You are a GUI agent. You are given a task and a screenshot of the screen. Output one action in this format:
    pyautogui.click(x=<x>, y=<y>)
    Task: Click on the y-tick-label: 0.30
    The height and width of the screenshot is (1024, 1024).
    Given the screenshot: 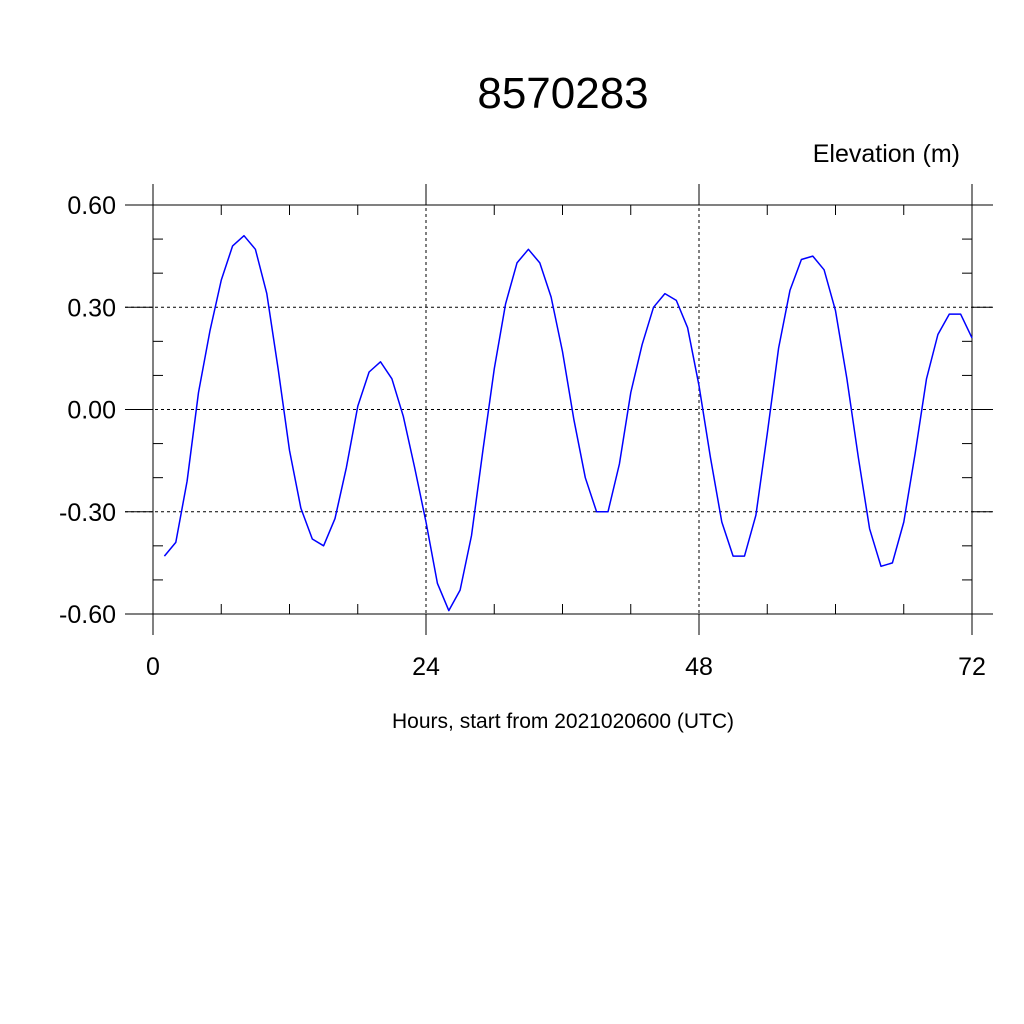 What is the action you would take?
    pyautogui.click(x=91, y=308)
    